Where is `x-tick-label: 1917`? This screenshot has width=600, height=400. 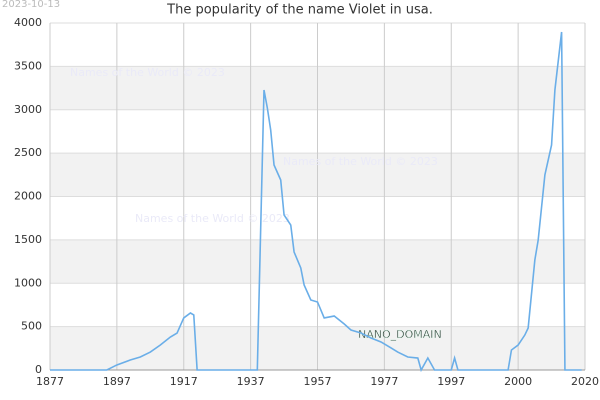 x-tick-label: 1917 is located at coordinates (184, 381).